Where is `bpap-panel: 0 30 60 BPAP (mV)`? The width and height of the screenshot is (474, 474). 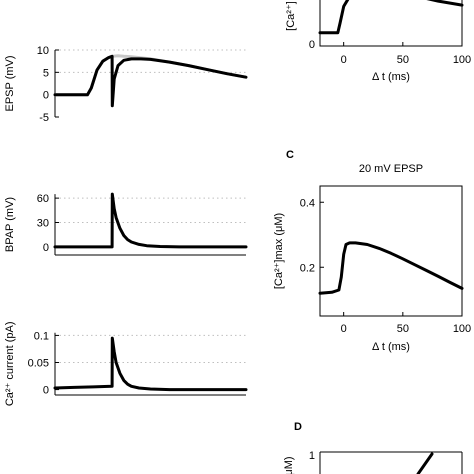 bpap-panel: 0 30 60 BPAP (mV) is located at coordinates (126, 224).